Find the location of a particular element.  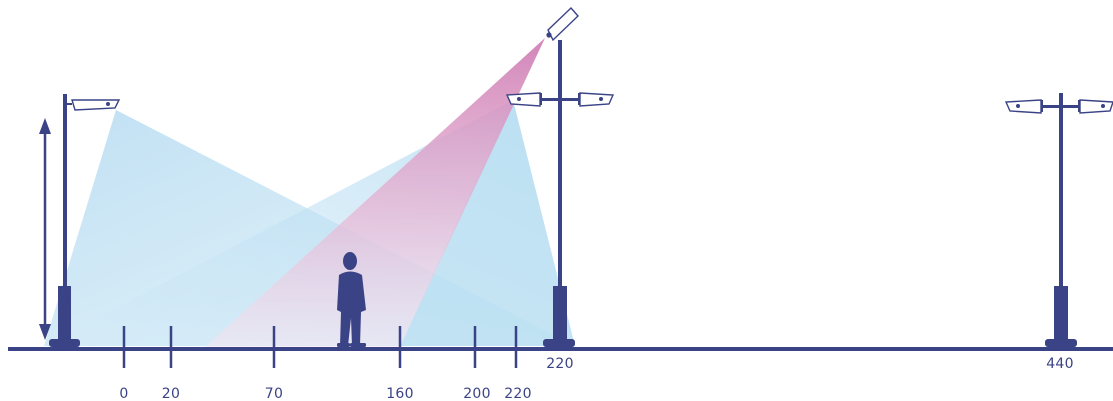

right-right-camera-icon is located at coordinates (1096, 106).